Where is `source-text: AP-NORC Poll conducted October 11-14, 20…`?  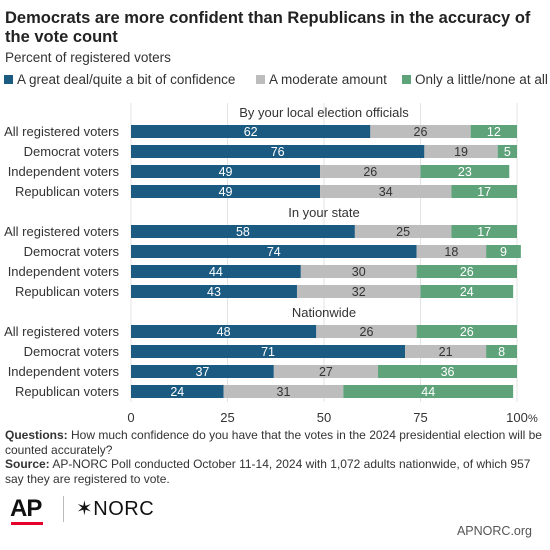
source-text: AP-NORC Poll conducted October 11-14, 20… is located at coordinates (268, 471).